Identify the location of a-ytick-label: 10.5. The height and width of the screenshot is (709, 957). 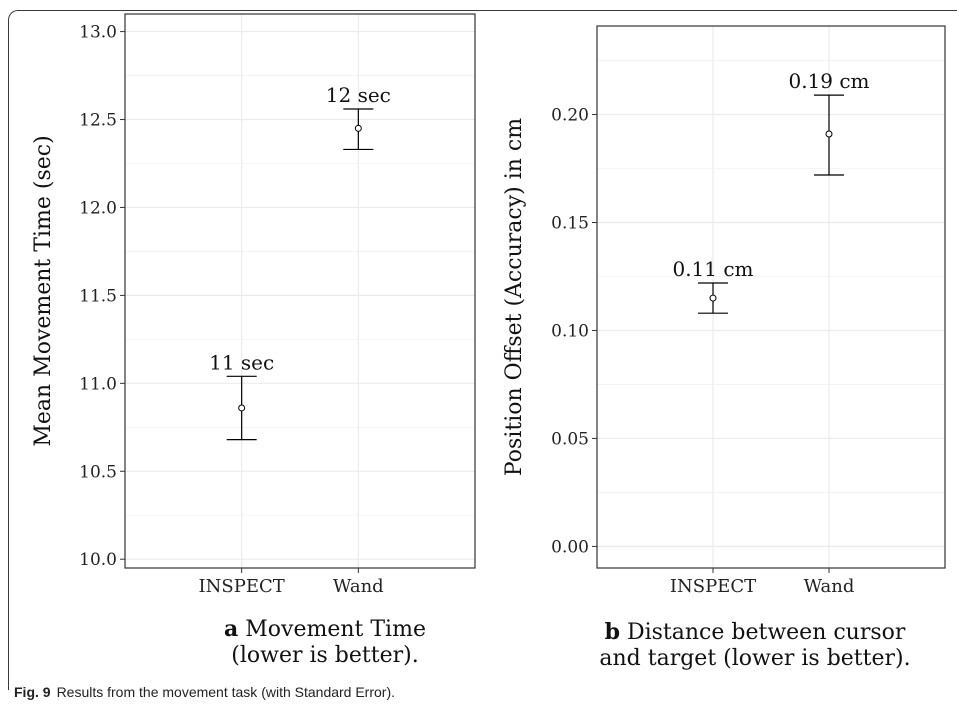
(98, 472).